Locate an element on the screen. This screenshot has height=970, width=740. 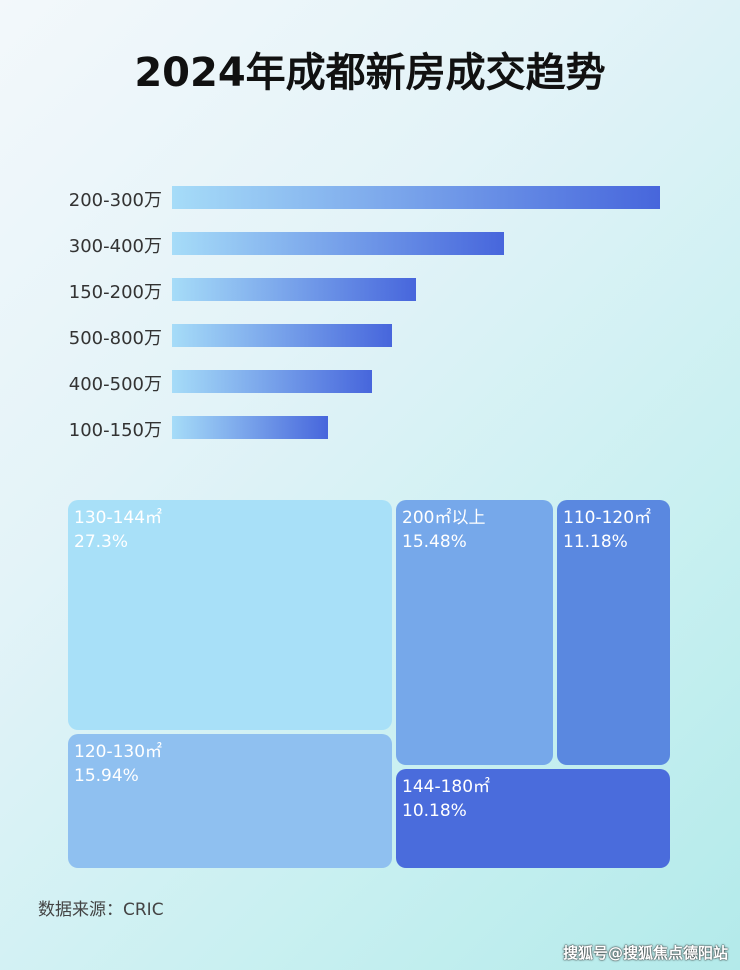
treemap-cell: 130-144㎡ 27.3% is located at coordinates (230, 615).